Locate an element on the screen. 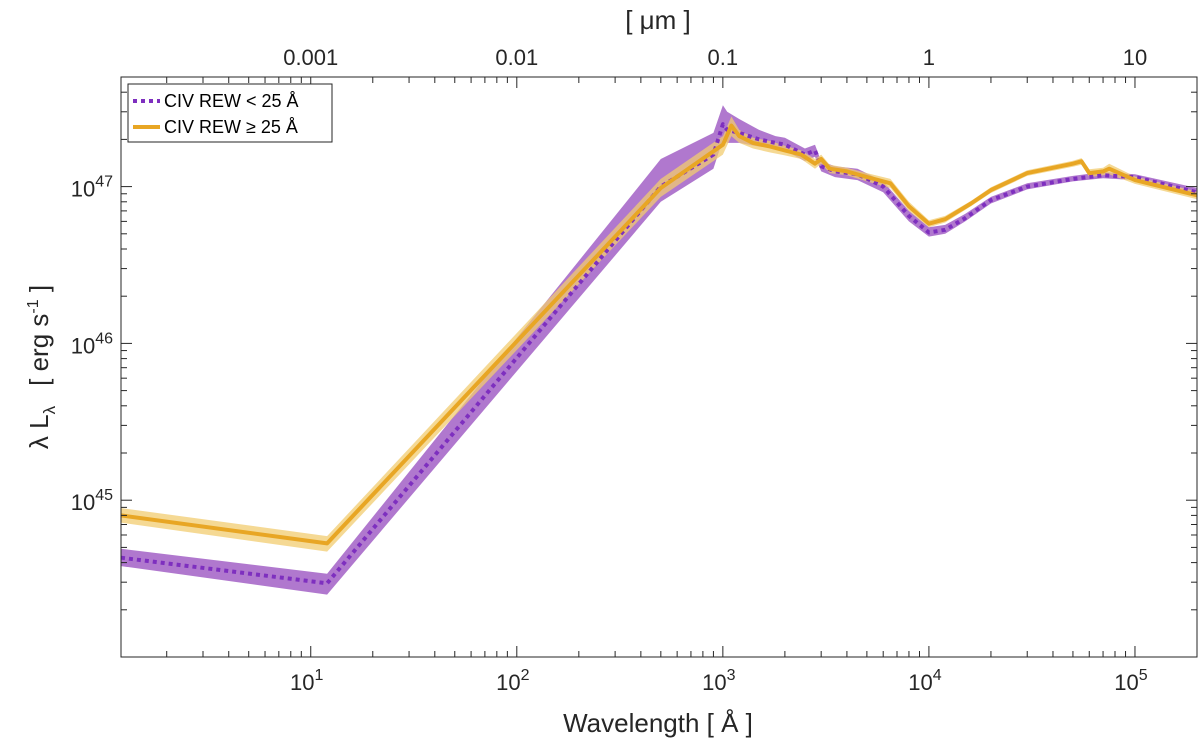 Image resolution: width=1200 pixels, height=748 pixels. legend-label-series-1: CIV REW < 25 Å is located at coordinates (231, 101).